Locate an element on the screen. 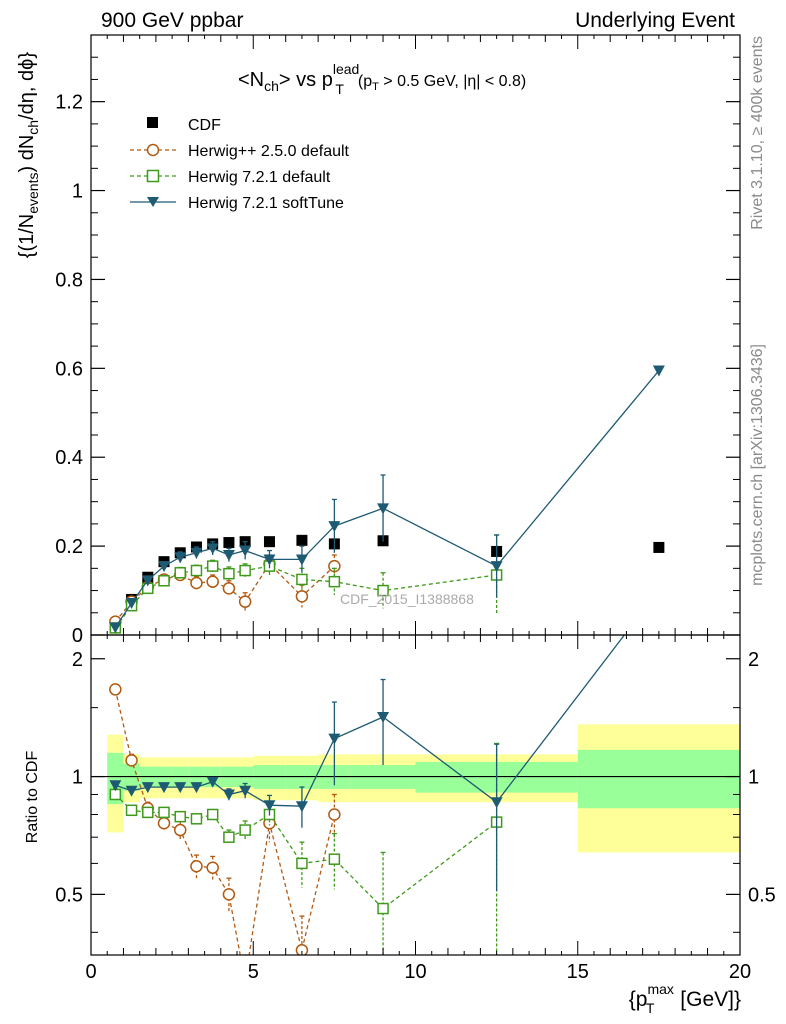 This screenshot has width=786, height=1024. ratio-line-herwigpp is located at coordinates (225, 822).